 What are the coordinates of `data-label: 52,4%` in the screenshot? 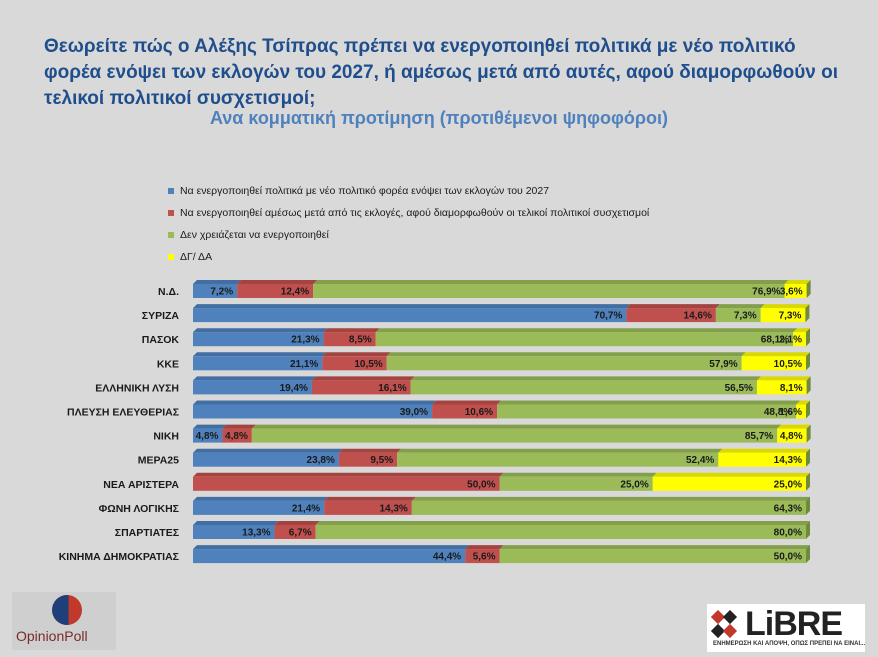 It's located at (700, 460).